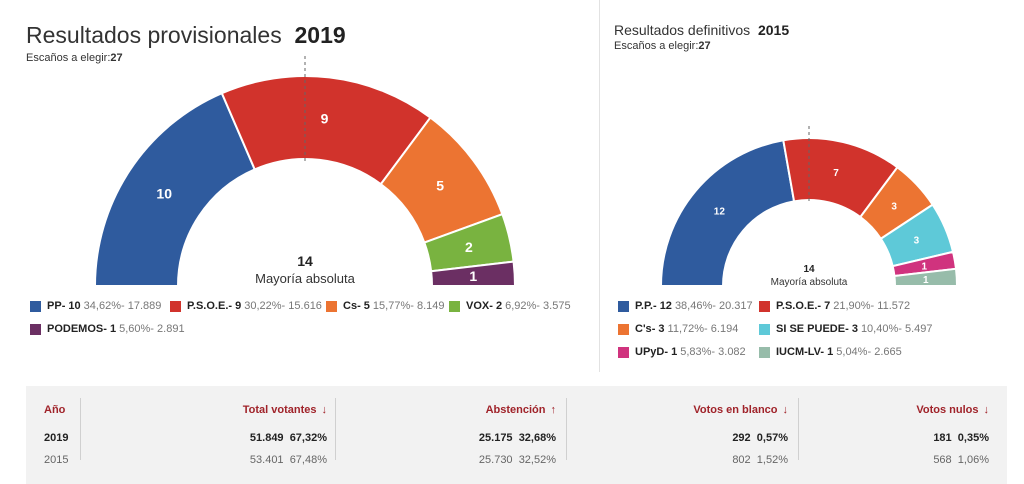  Describe the element at coordinates (803, 306) in the screenshot. I see `legend-party: P.S.O.E.- 7` at that location.